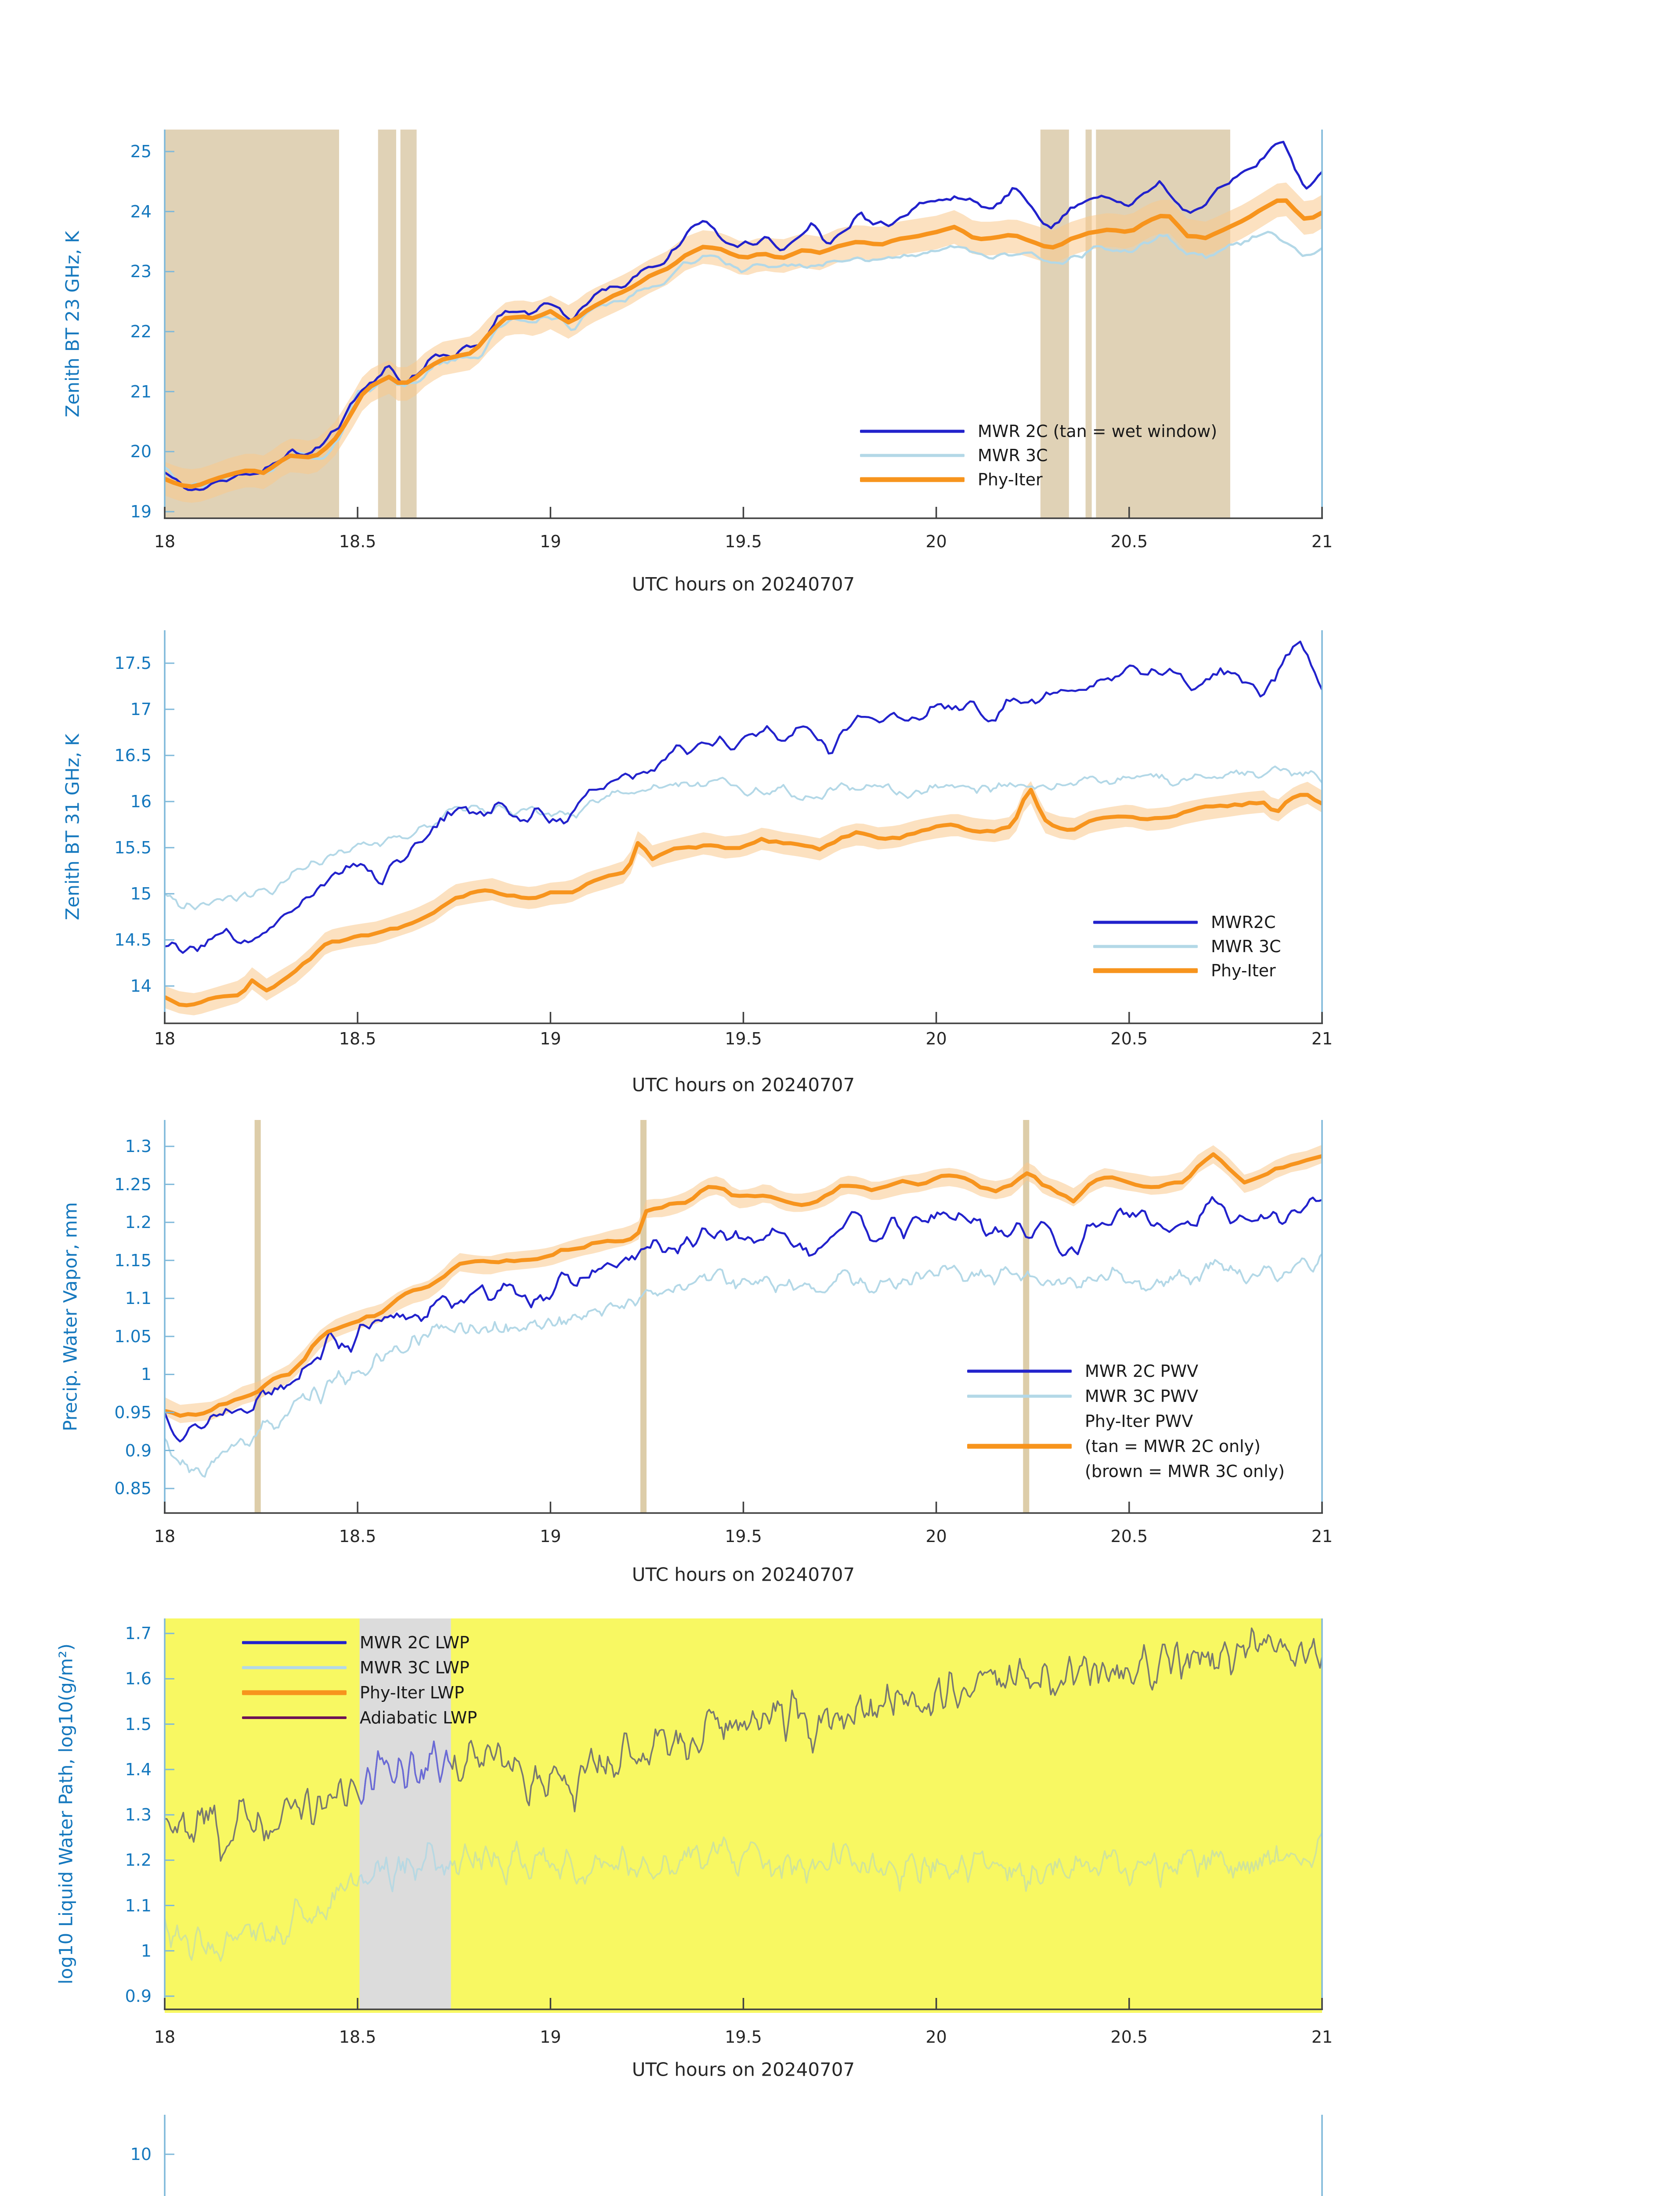  I want to click on series-mwr-3c, so click(743, 359).